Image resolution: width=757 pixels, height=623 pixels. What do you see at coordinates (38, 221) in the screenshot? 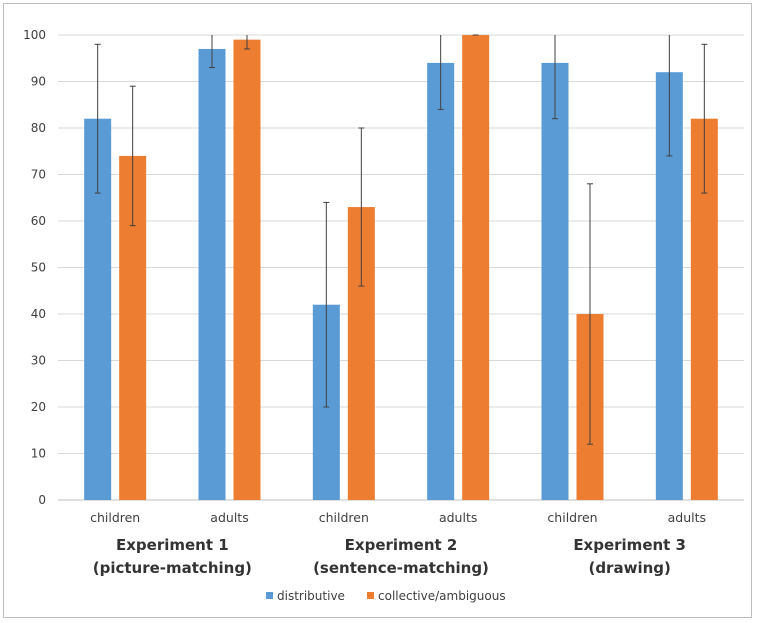
I see `y-tick-label: 60` at bounding box center [38, 221].